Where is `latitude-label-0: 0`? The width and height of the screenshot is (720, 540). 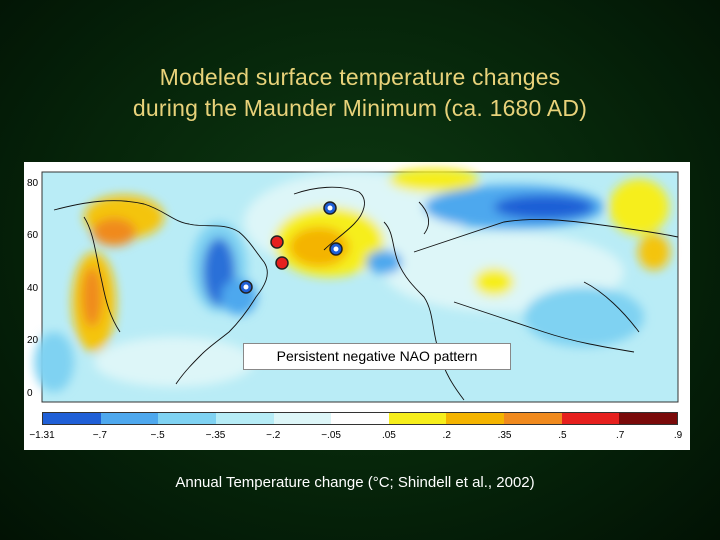 latitude-label-0: 0 is located at coordinates (30, 393).